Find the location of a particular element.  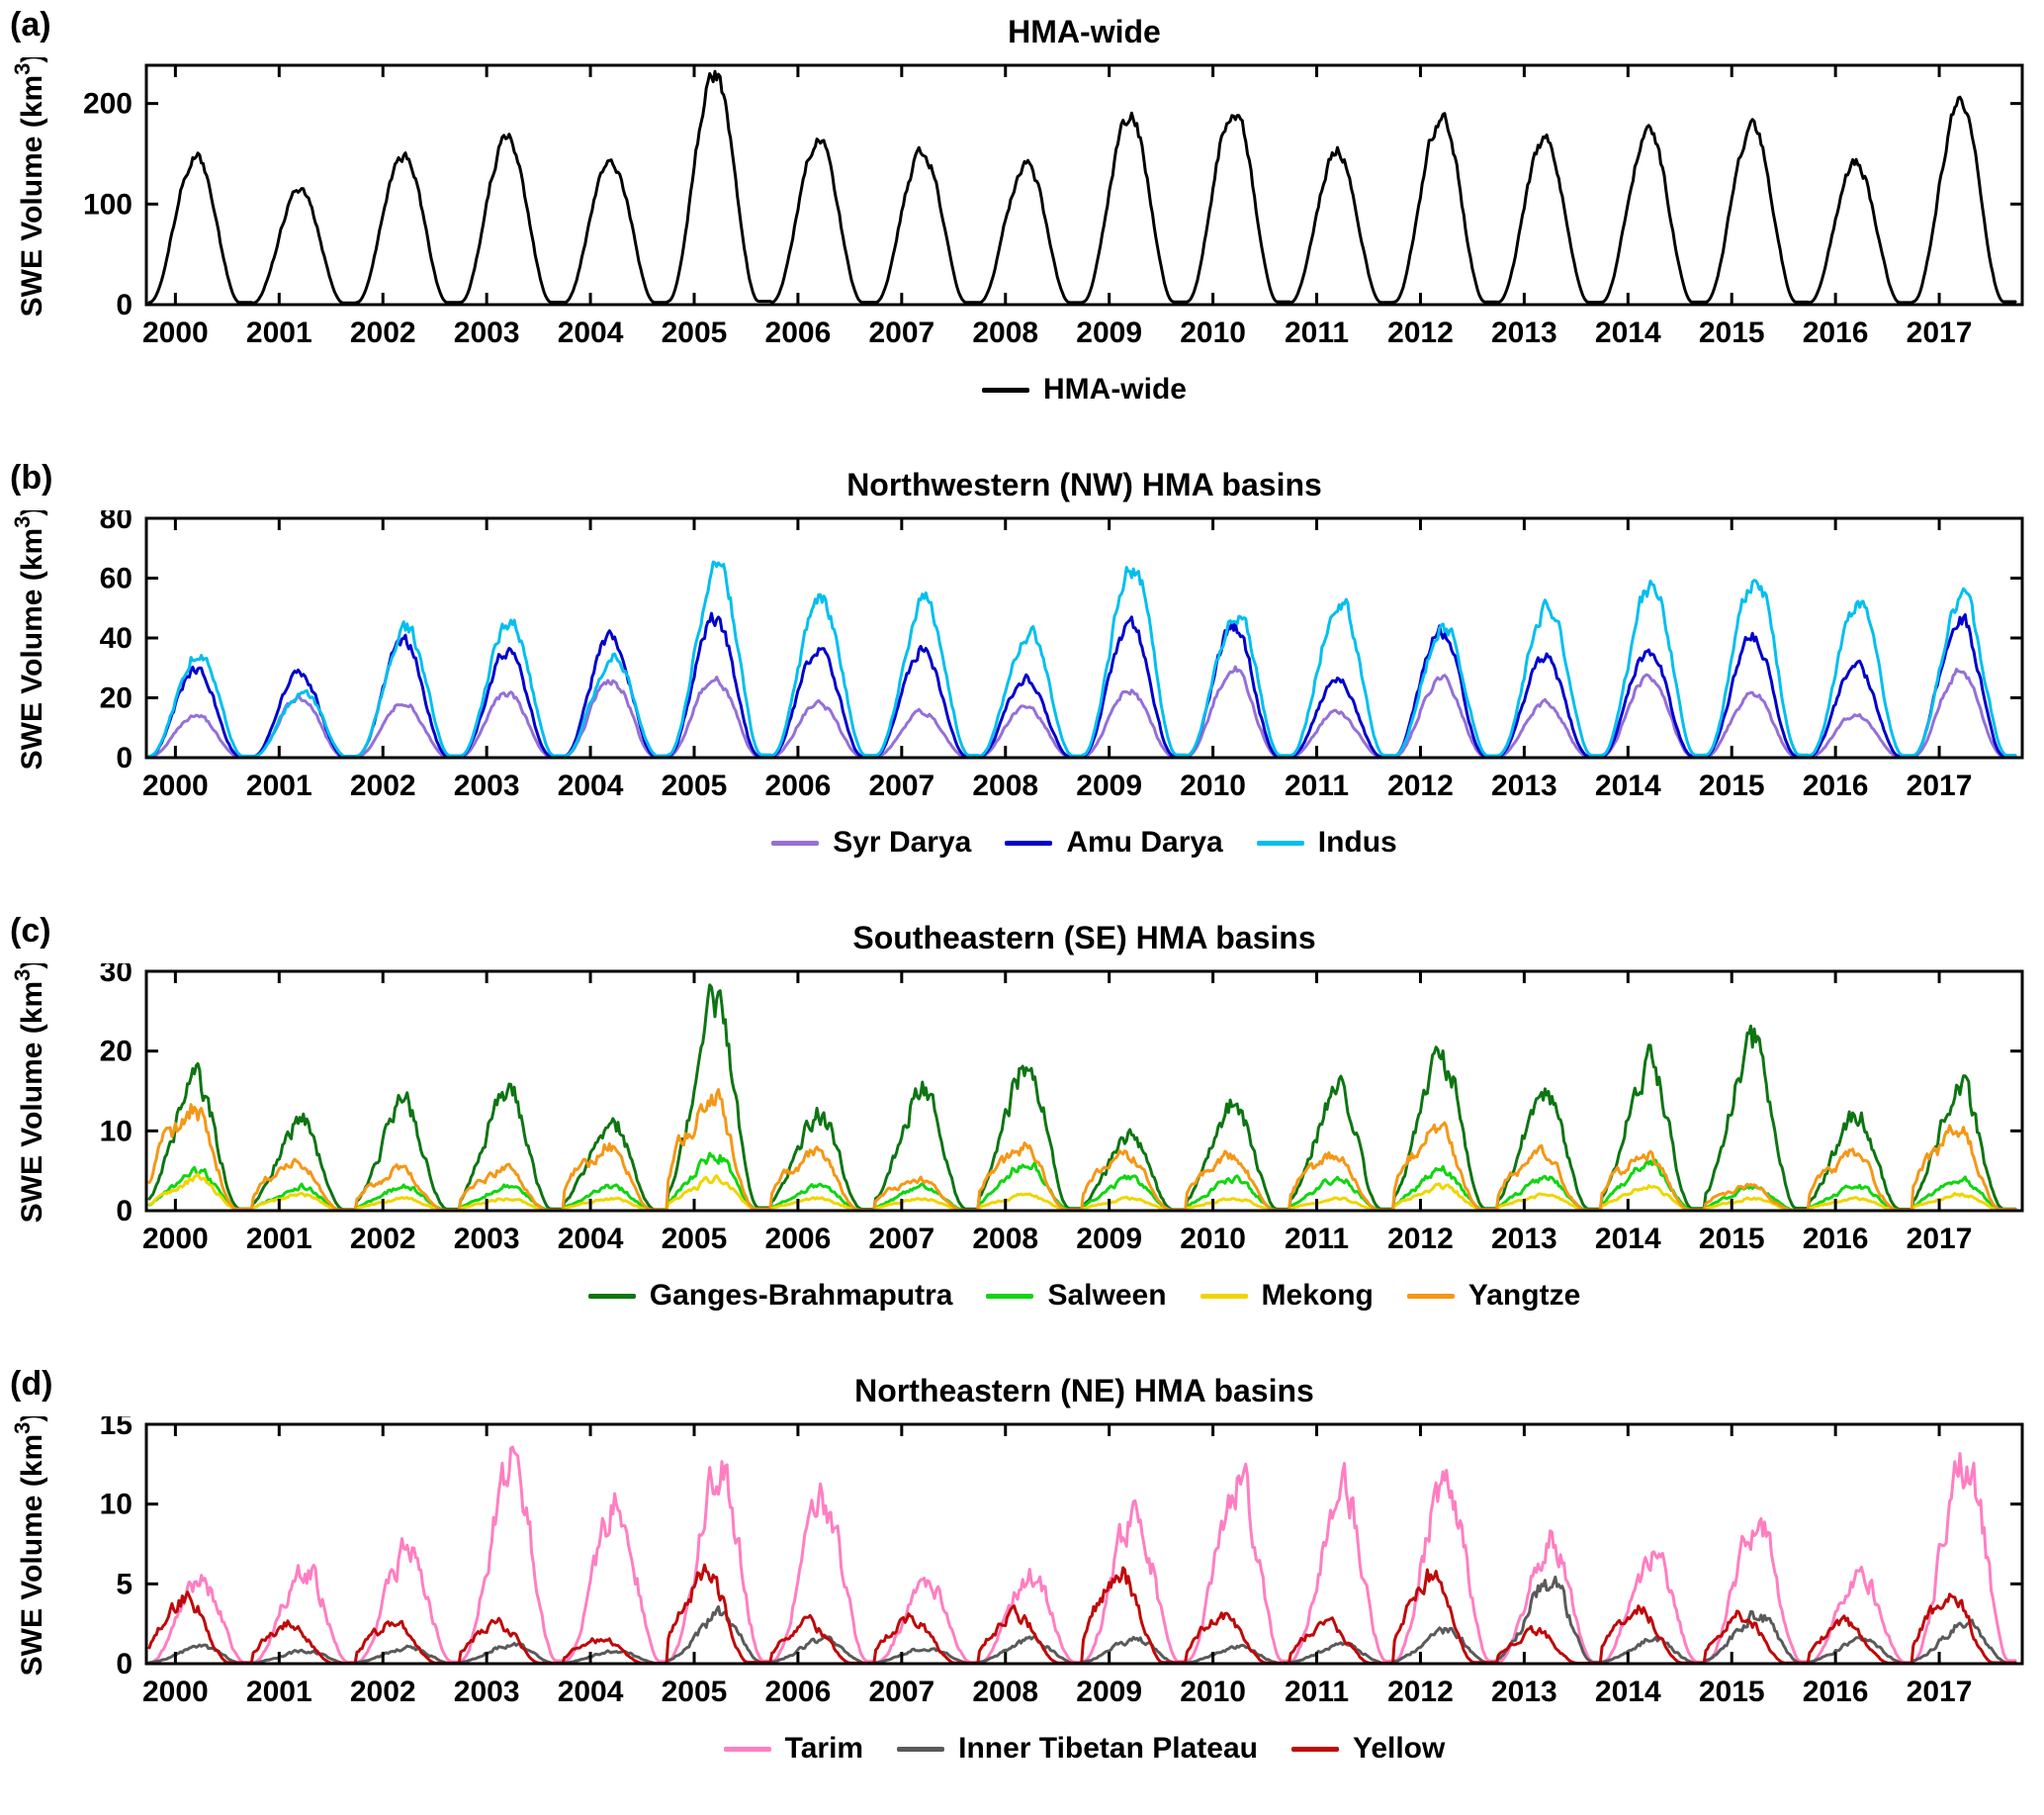

legend-item-yellow: Yellow is located at coordinates (1368, 1749).